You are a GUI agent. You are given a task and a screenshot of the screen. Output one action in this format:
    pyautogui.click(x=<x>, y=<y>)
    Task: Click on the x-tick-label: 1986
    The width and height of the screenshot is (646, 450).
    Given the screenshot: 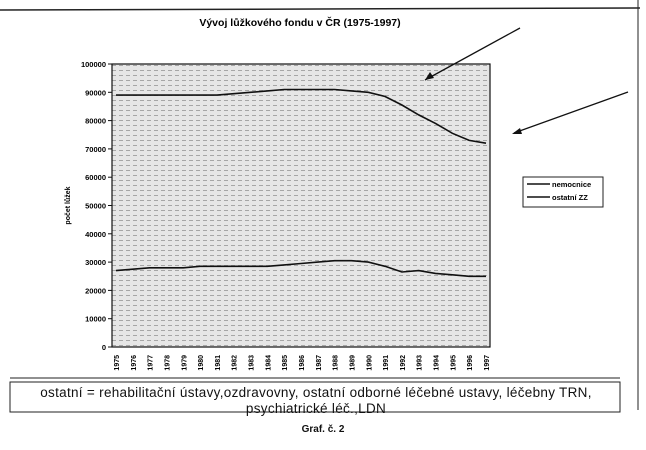 What is the action you would take?
    pyautogui.click(x=302, y=363)
    